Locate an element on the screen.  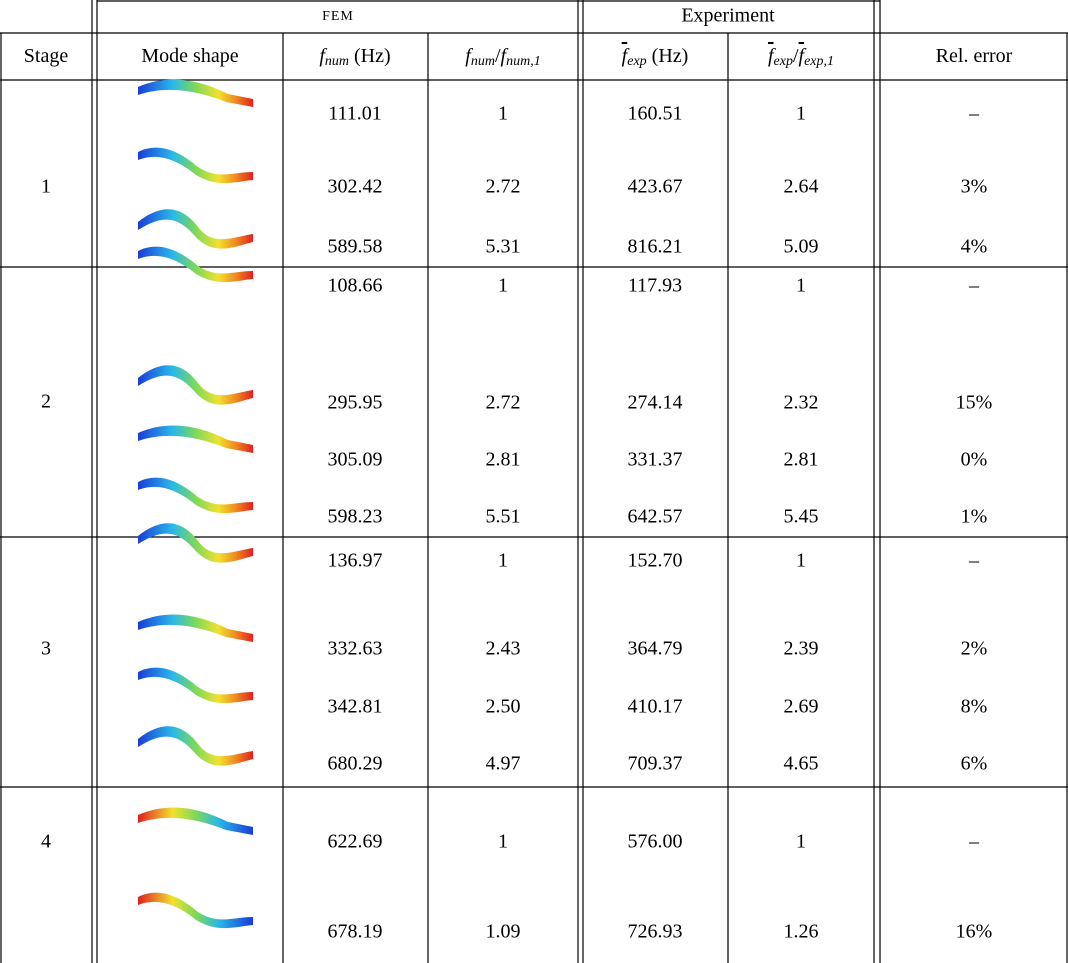
group-header: Experiment is located at coordinates (728, 16).